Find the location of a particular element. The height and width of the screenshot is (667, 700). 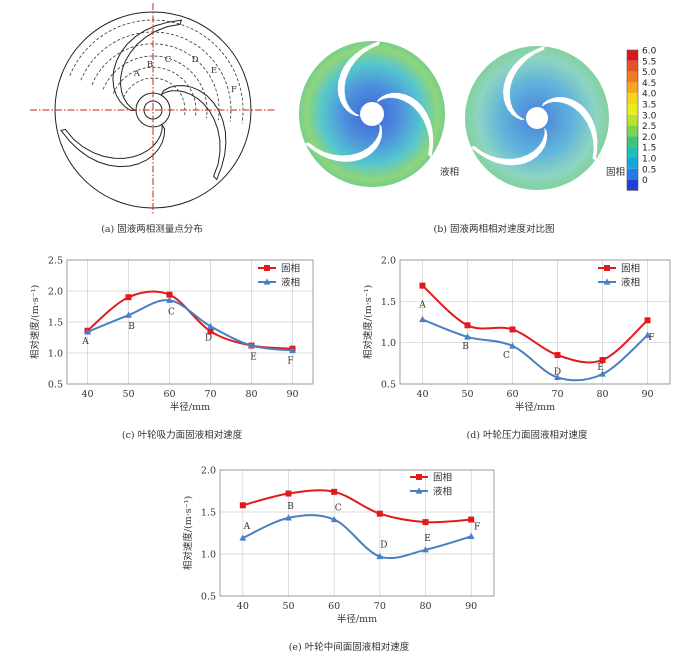

measurement-paths is located at coordinates (156, 71).